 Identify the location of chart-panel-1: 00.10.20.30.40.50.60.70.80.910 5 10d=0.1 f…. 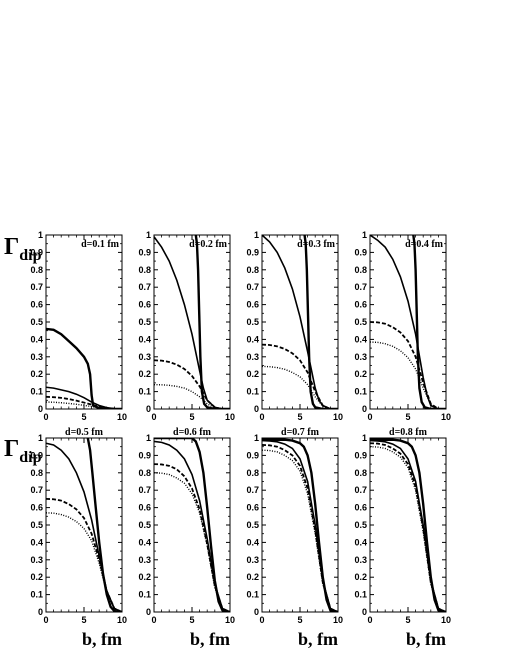
(78, 326).